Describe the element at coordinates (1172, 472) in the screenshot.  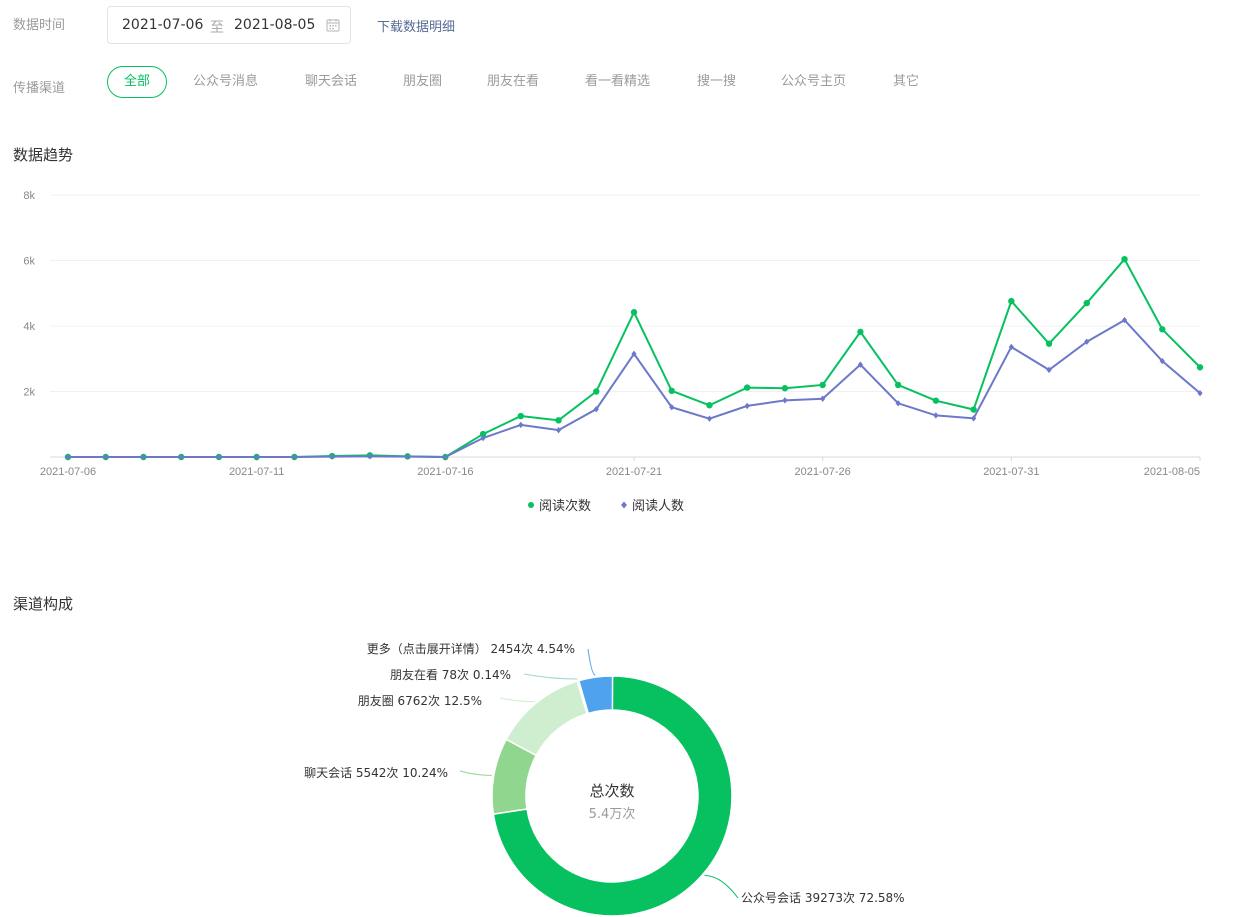
I see `x-tick-label: 2021-08-05` at that location.